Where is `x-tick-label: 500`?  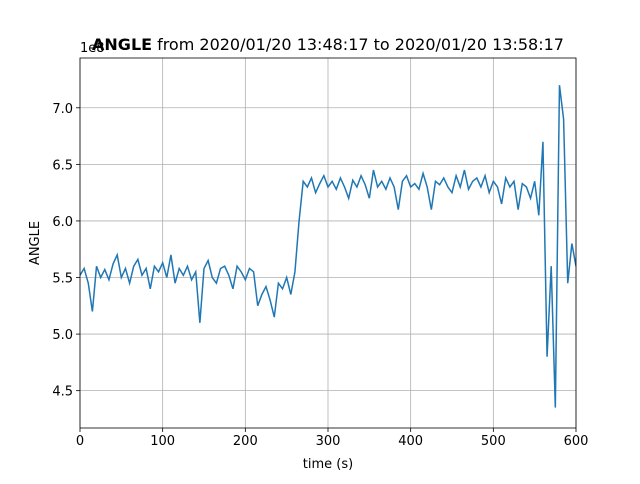
x-tick-label: 500 is located at coordinates (493, 441).